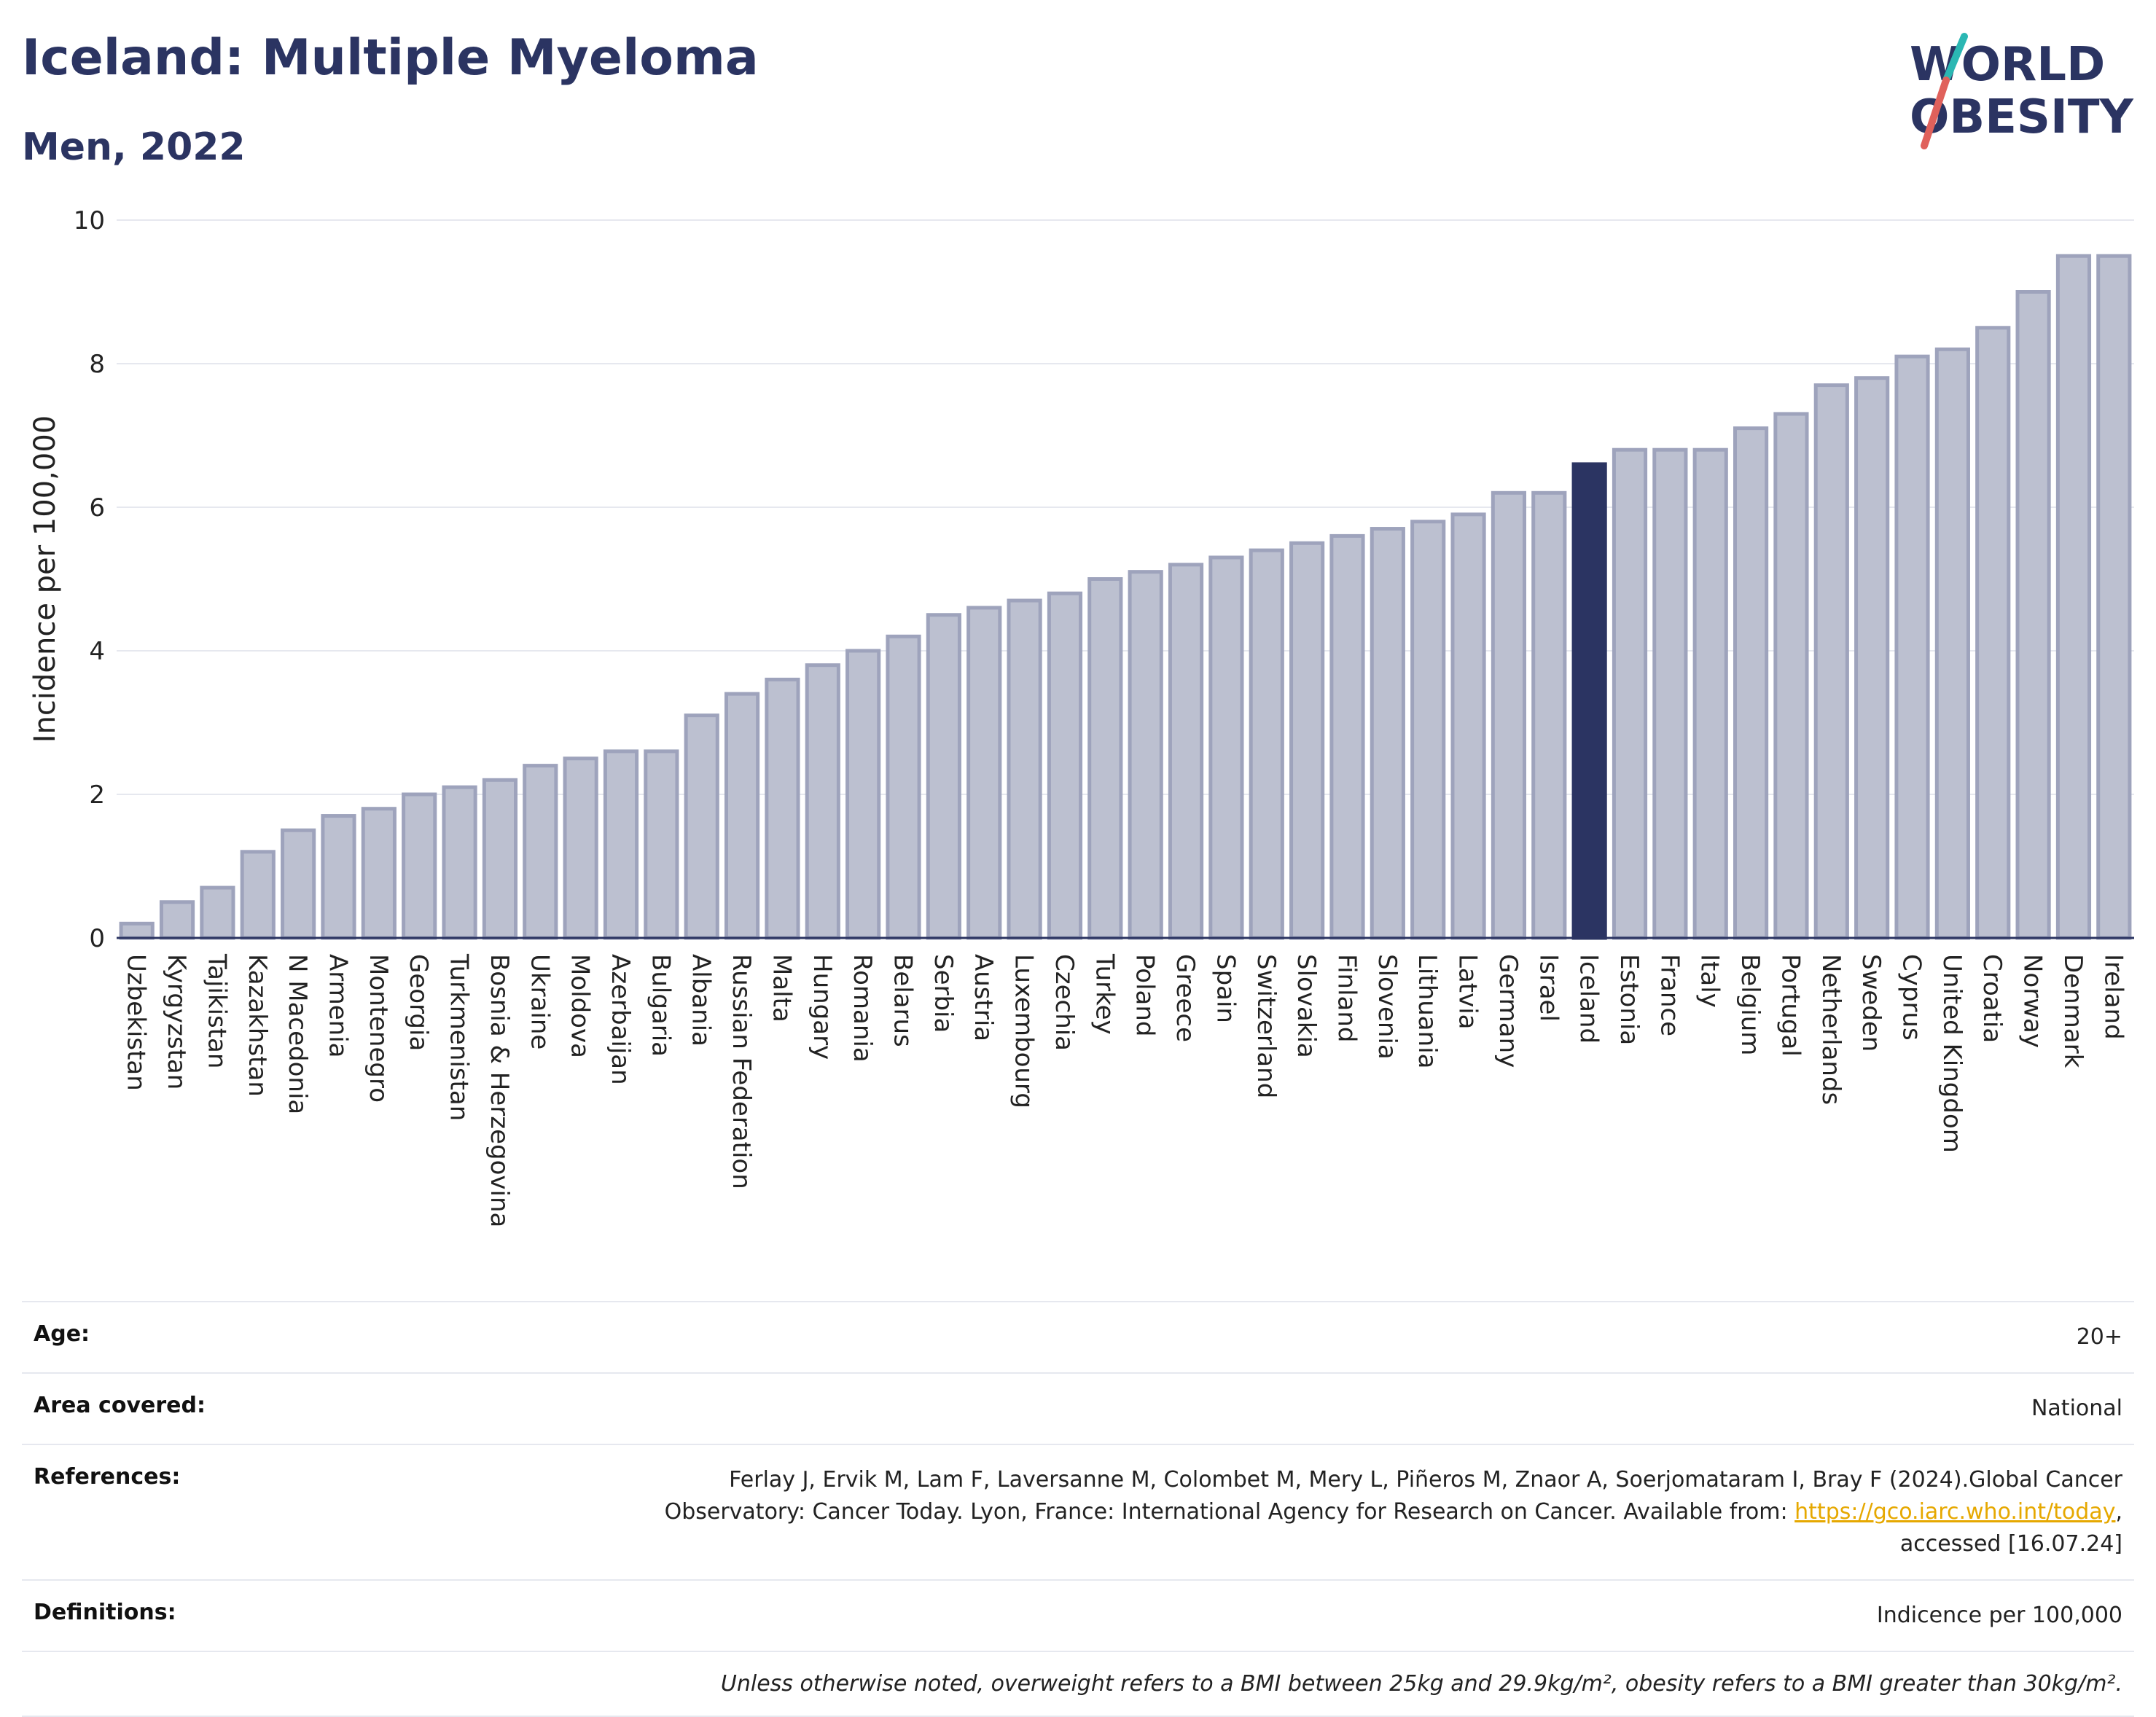  Describe the element at coordinates (863, 794) in the screenshot. I see `bar-romania` at that location.